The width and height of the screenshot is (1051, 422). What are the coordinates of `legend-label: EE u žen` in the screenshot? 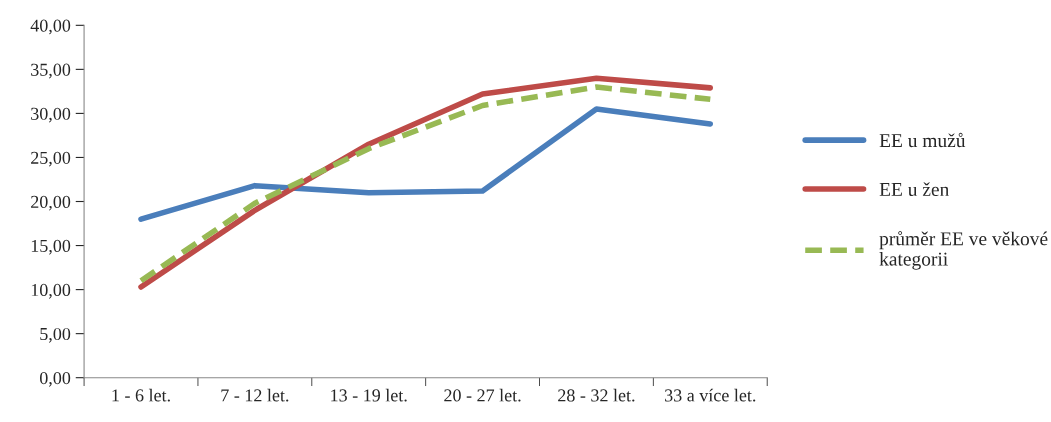 It's located at (914, 189).